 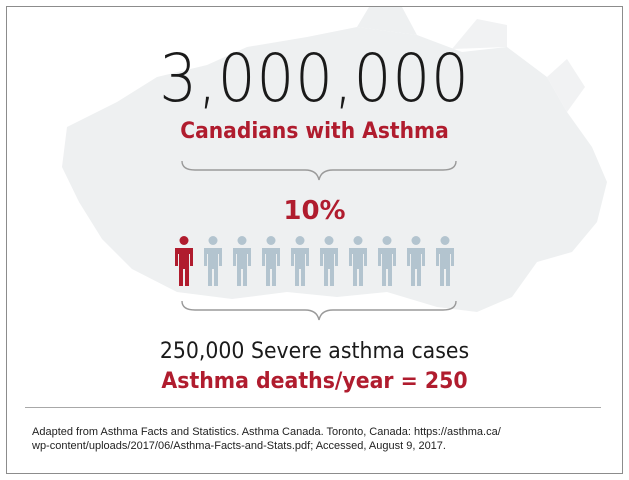 What do you see at coordinates (314, 261) in the screenshot?
I see `person-icon-row` at bounding box center [314, 261].